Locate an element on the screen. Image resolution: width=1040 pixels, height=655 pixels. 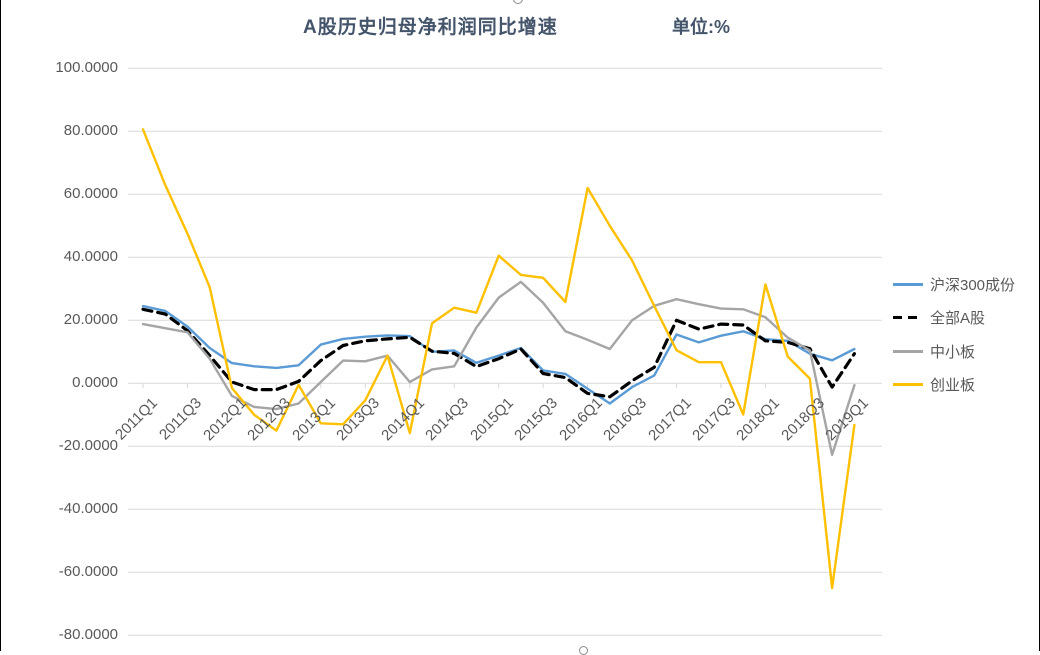
legend-item-all-a-shares: 全部A股 is located at coordinates (939, 318).